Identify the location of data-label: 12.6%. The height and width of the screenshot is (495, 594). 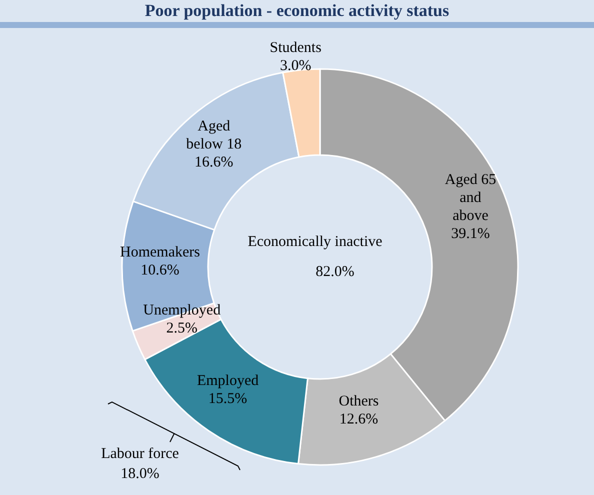
(358, 420).